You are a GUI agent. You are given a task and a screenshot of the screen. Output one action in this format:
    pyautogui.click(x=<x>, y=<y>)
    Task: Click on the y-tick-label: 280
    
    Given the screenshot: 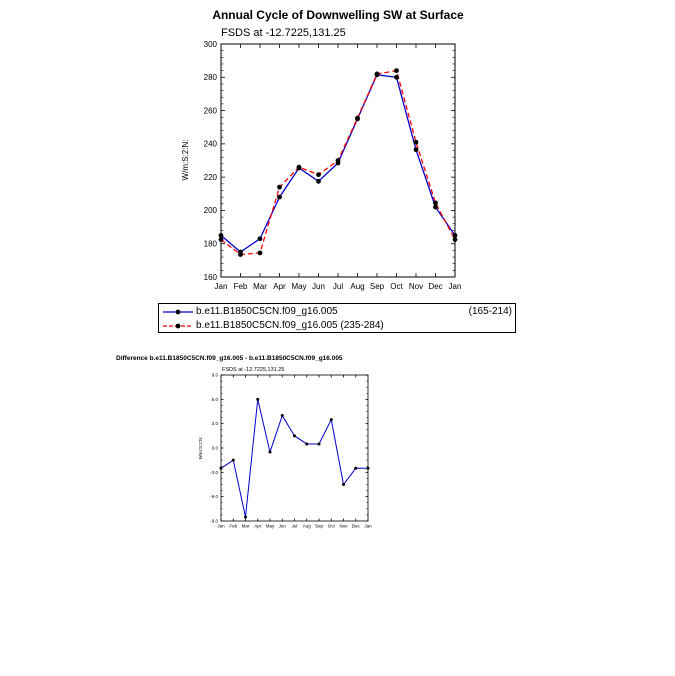 What is the action you would take?
    pyautogui.click(x=211, y=77)
    